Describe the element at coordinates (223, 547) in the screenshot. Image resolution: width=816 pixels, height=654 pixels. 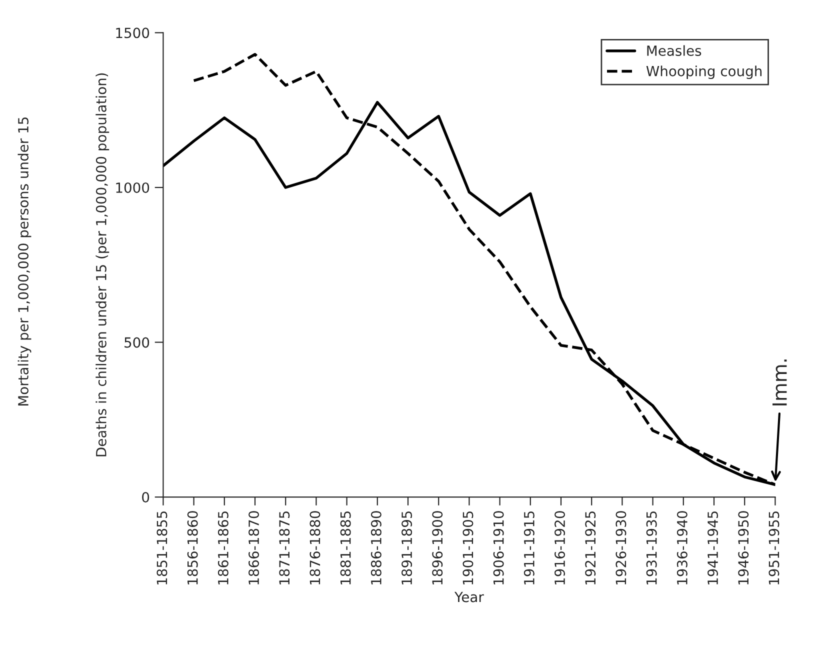
I see `x-tick-label: 1861-1865` at that location.